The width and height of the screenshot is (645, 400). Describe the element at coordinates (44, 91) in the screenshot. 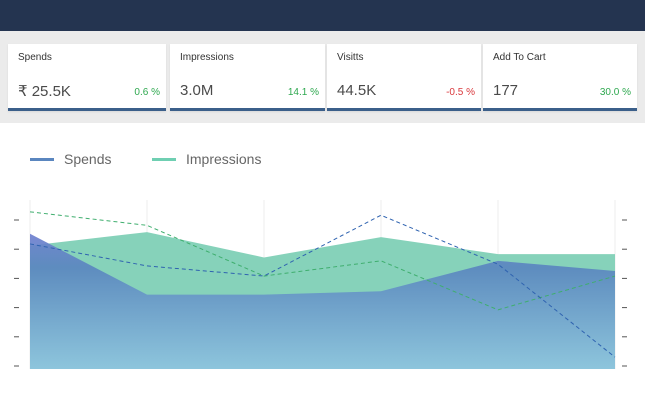

I see `kpi-value: ₹ 25.5K` at that location.